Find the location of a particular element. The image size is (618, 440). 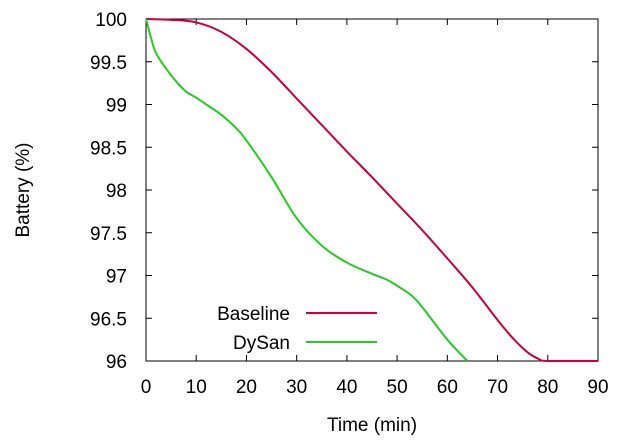

x-tick-label: 20 is located at coordinates (246, 387).